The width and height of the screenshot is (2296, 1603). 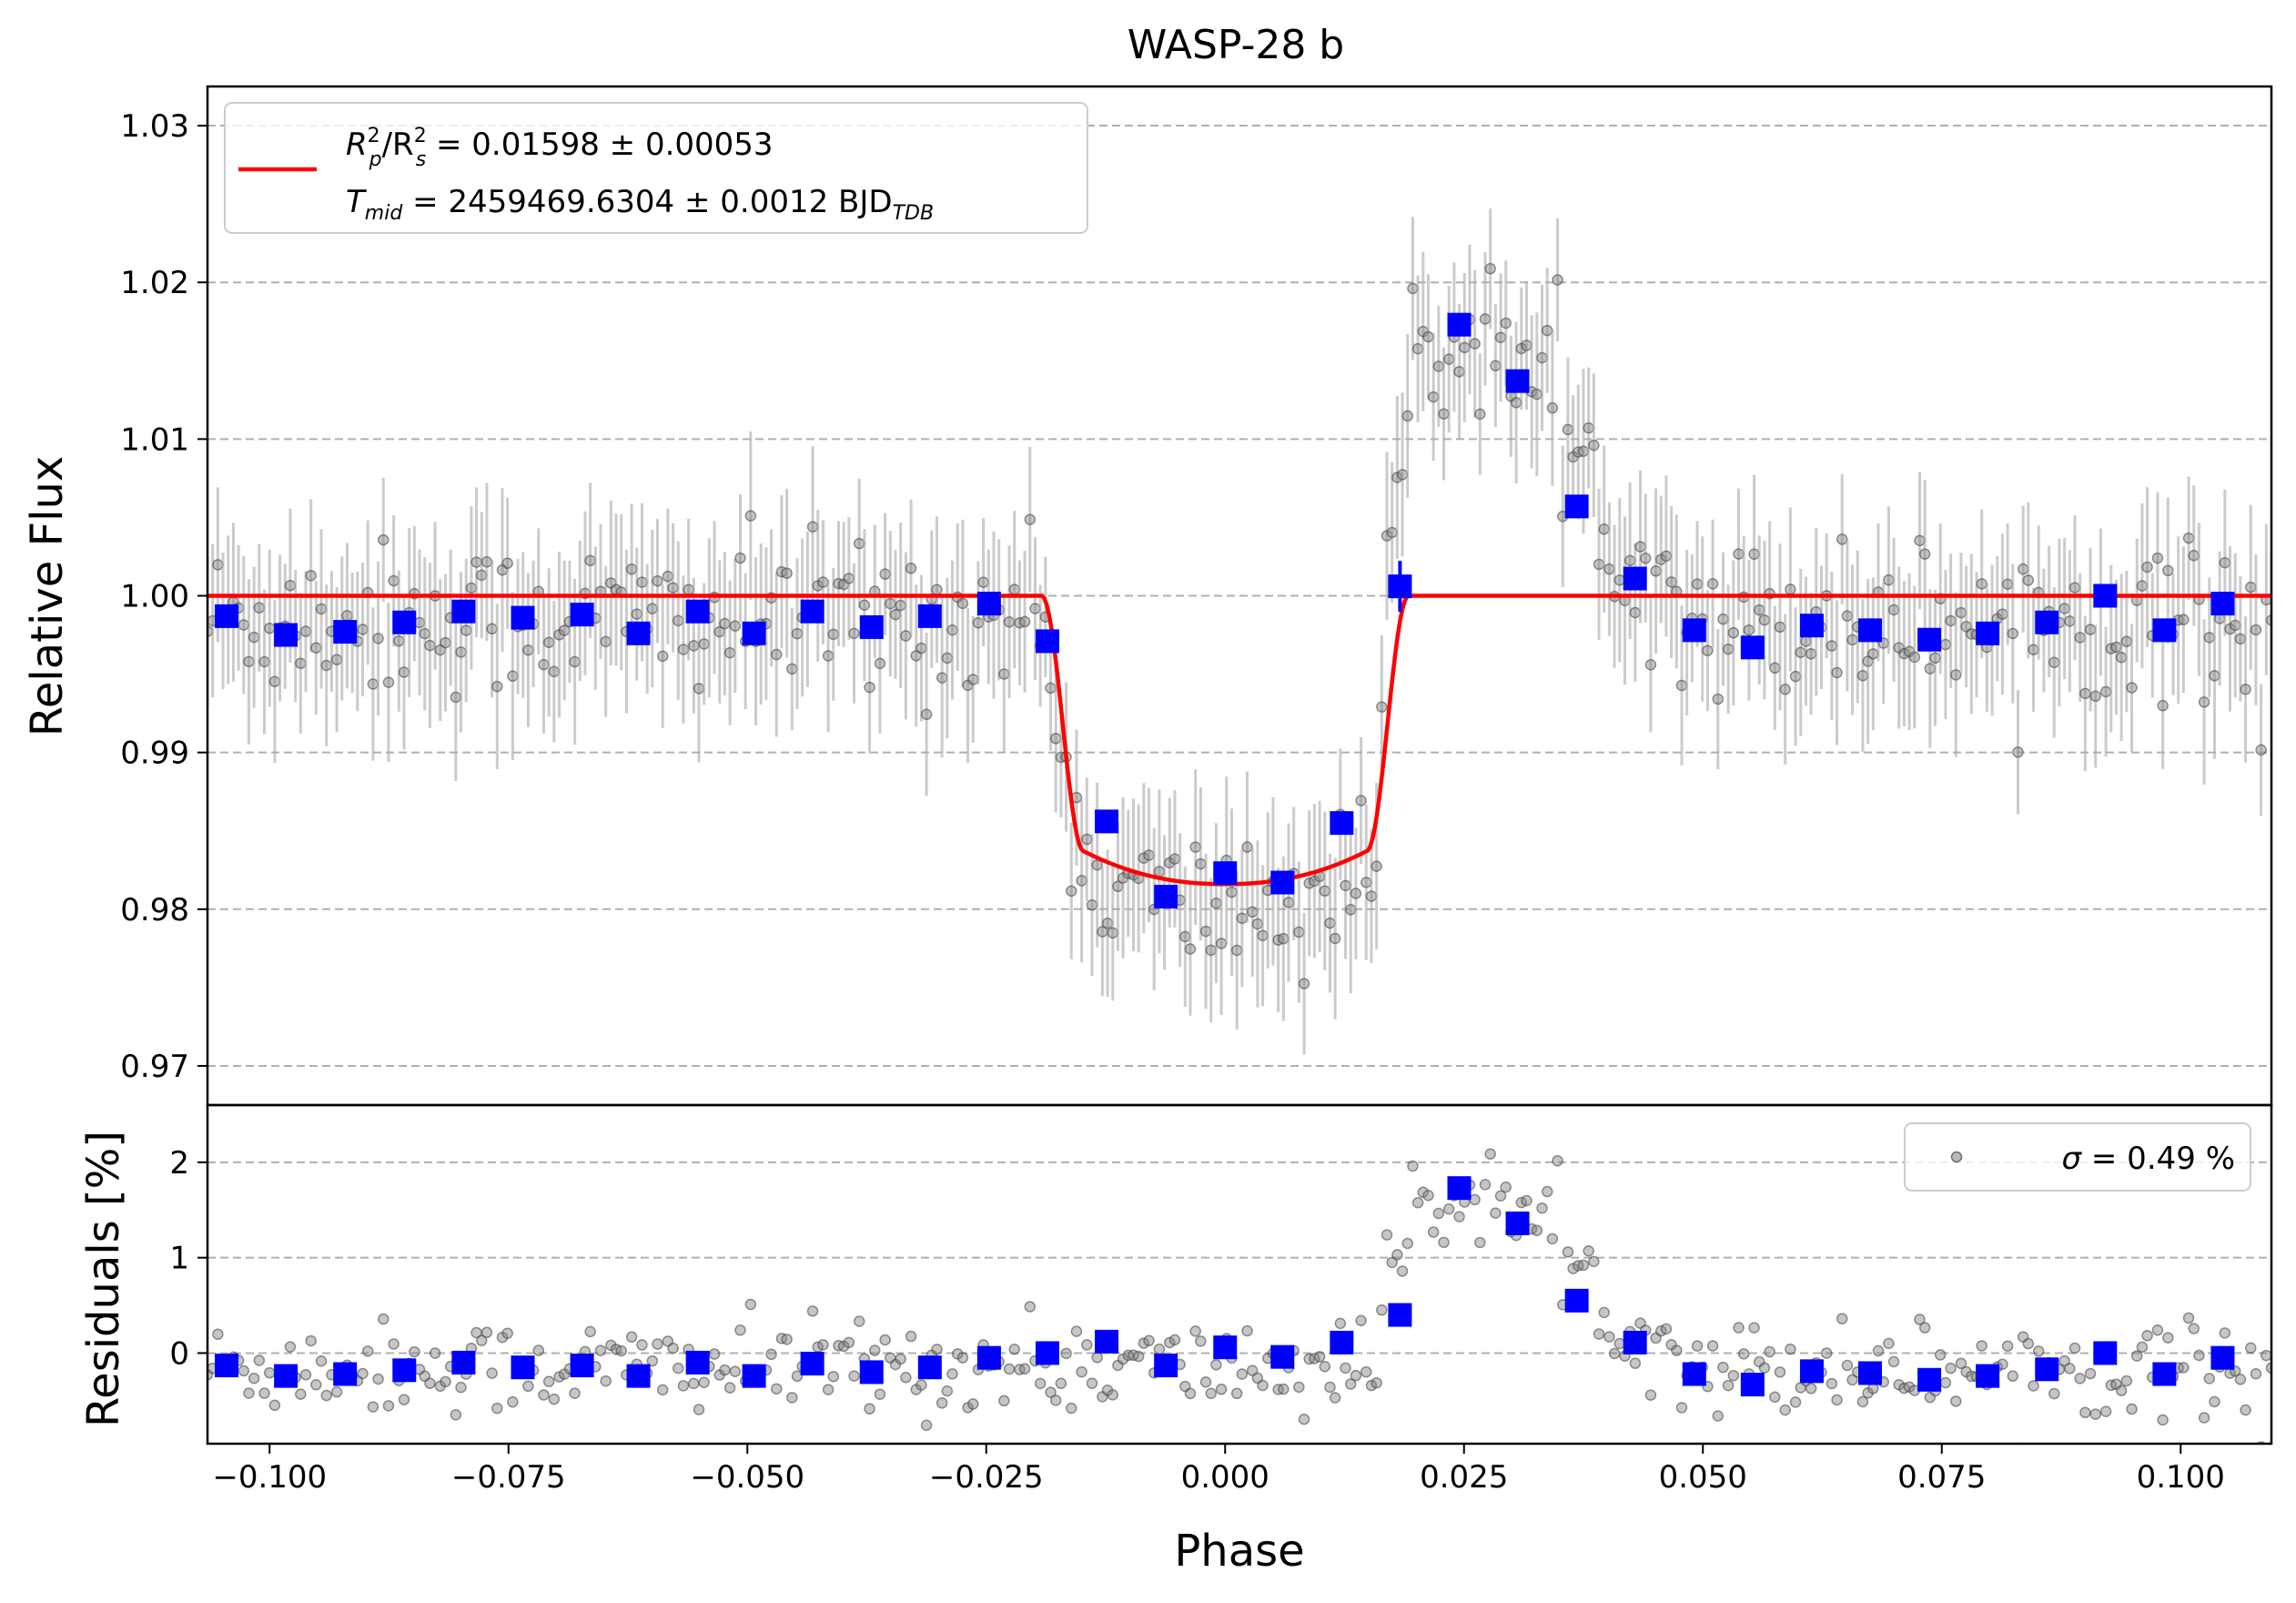 What do you see at coordinates (179, 1163) in the screenshot?
I see `bottom-y-tick-label: 2` at bounding box center [179, 1163].